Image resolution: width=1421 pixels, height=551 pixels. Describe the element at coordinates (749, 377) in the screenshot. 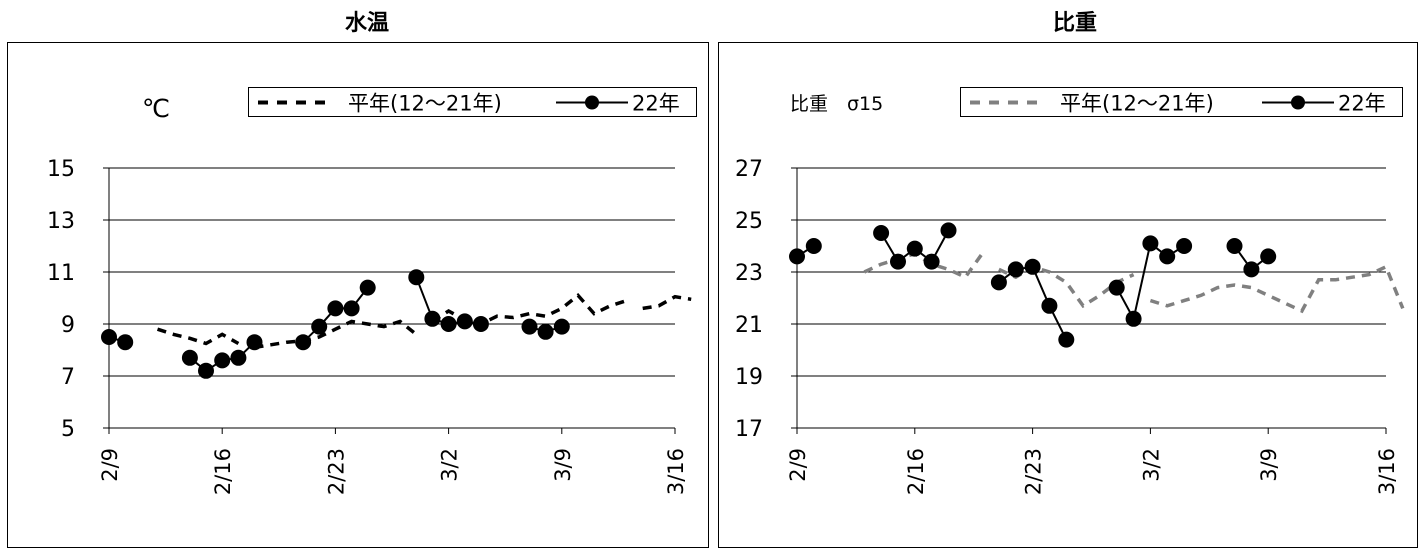

I see `y-tick-label: 19` at that location.